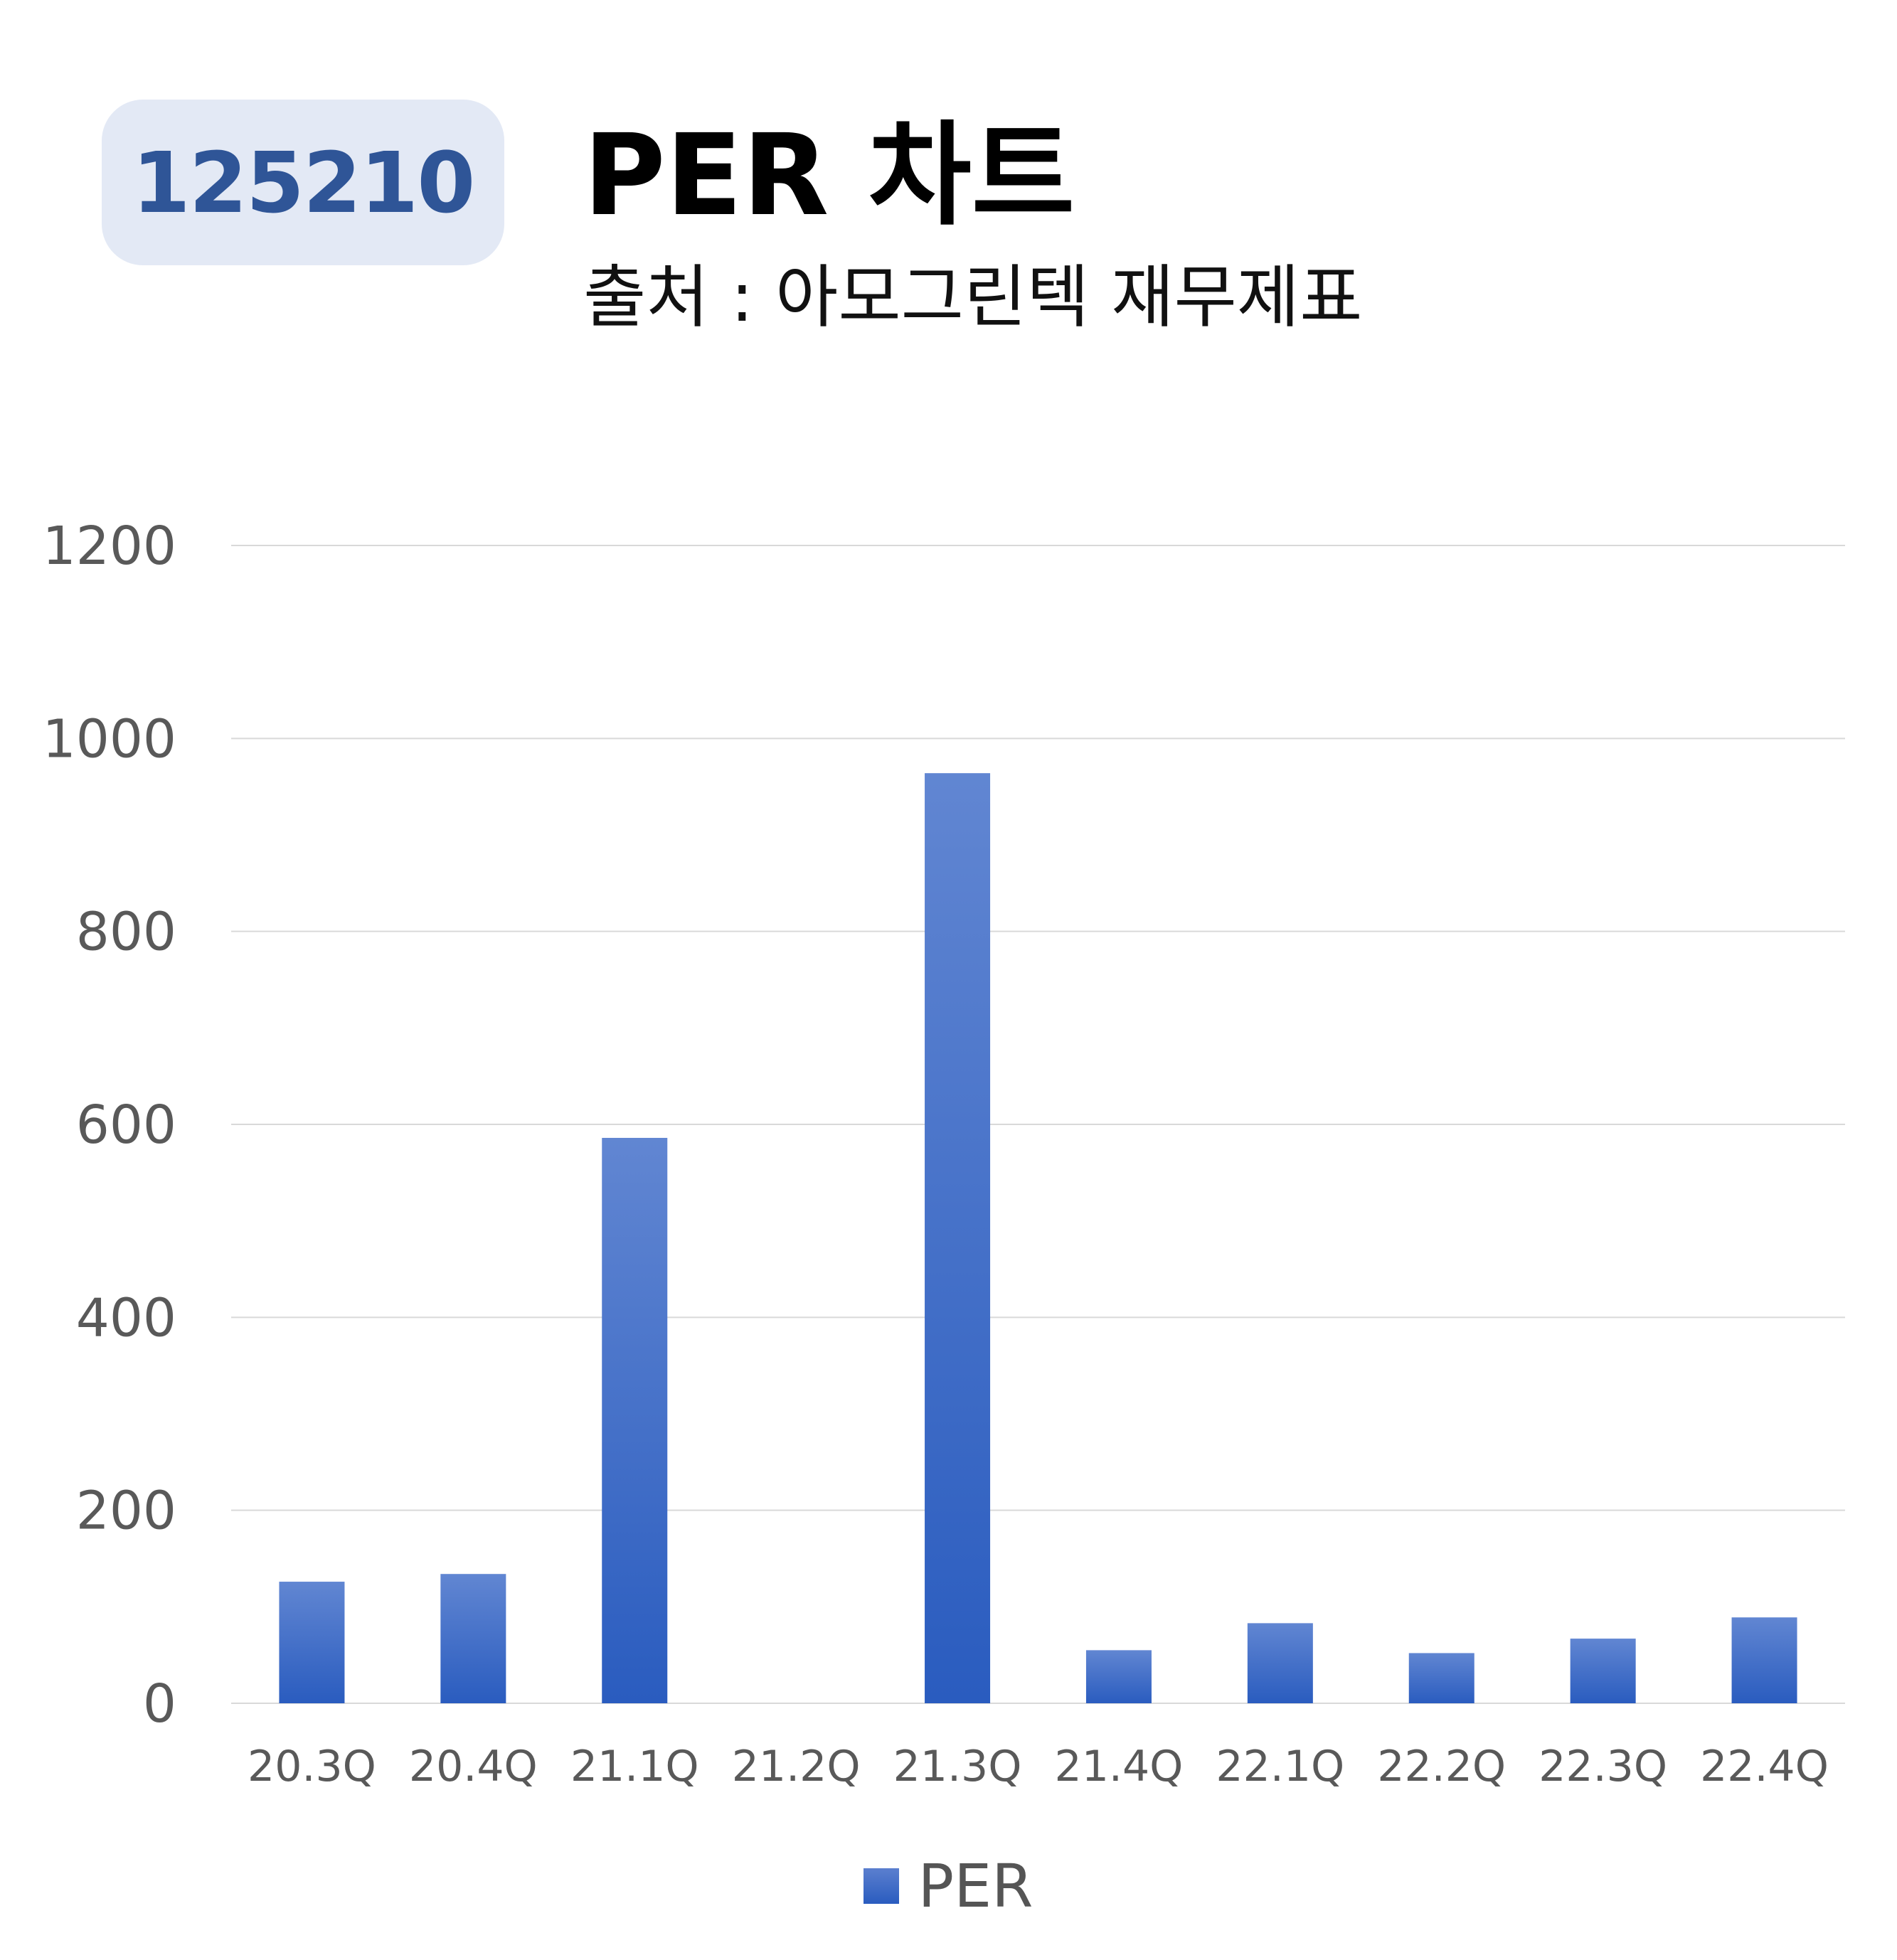 Image resolution: width=1897 pixels, height=1960 pixels. I want to click on x-tick-label: 21.1Q, so click(634, 1766).